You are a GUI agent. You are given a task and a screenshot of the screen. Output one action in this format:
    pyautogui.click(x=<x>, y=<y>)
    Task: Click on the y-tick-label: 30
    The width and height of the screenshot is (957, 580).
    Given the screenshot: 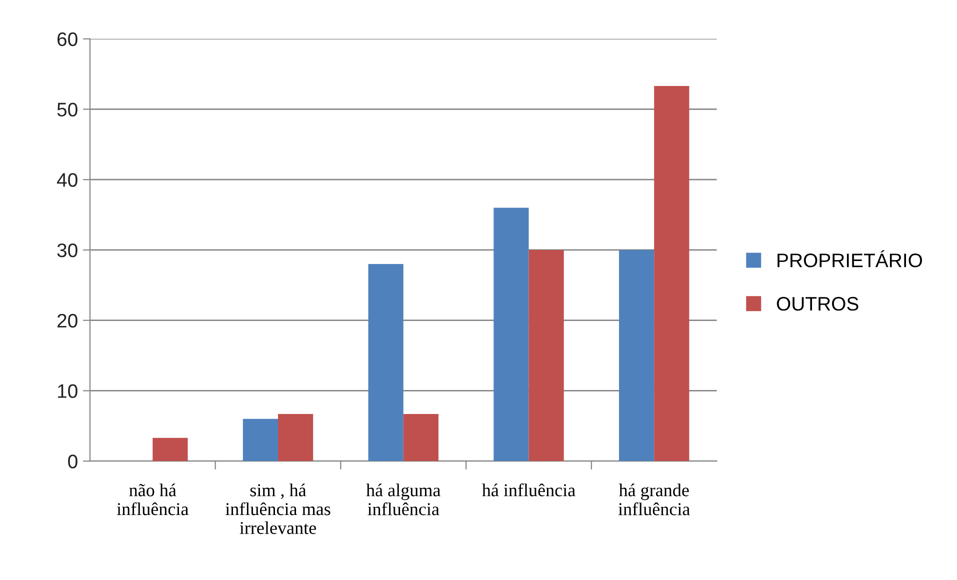 What is the action you would take?
    pyautogui.click(x=67, y=250)
    